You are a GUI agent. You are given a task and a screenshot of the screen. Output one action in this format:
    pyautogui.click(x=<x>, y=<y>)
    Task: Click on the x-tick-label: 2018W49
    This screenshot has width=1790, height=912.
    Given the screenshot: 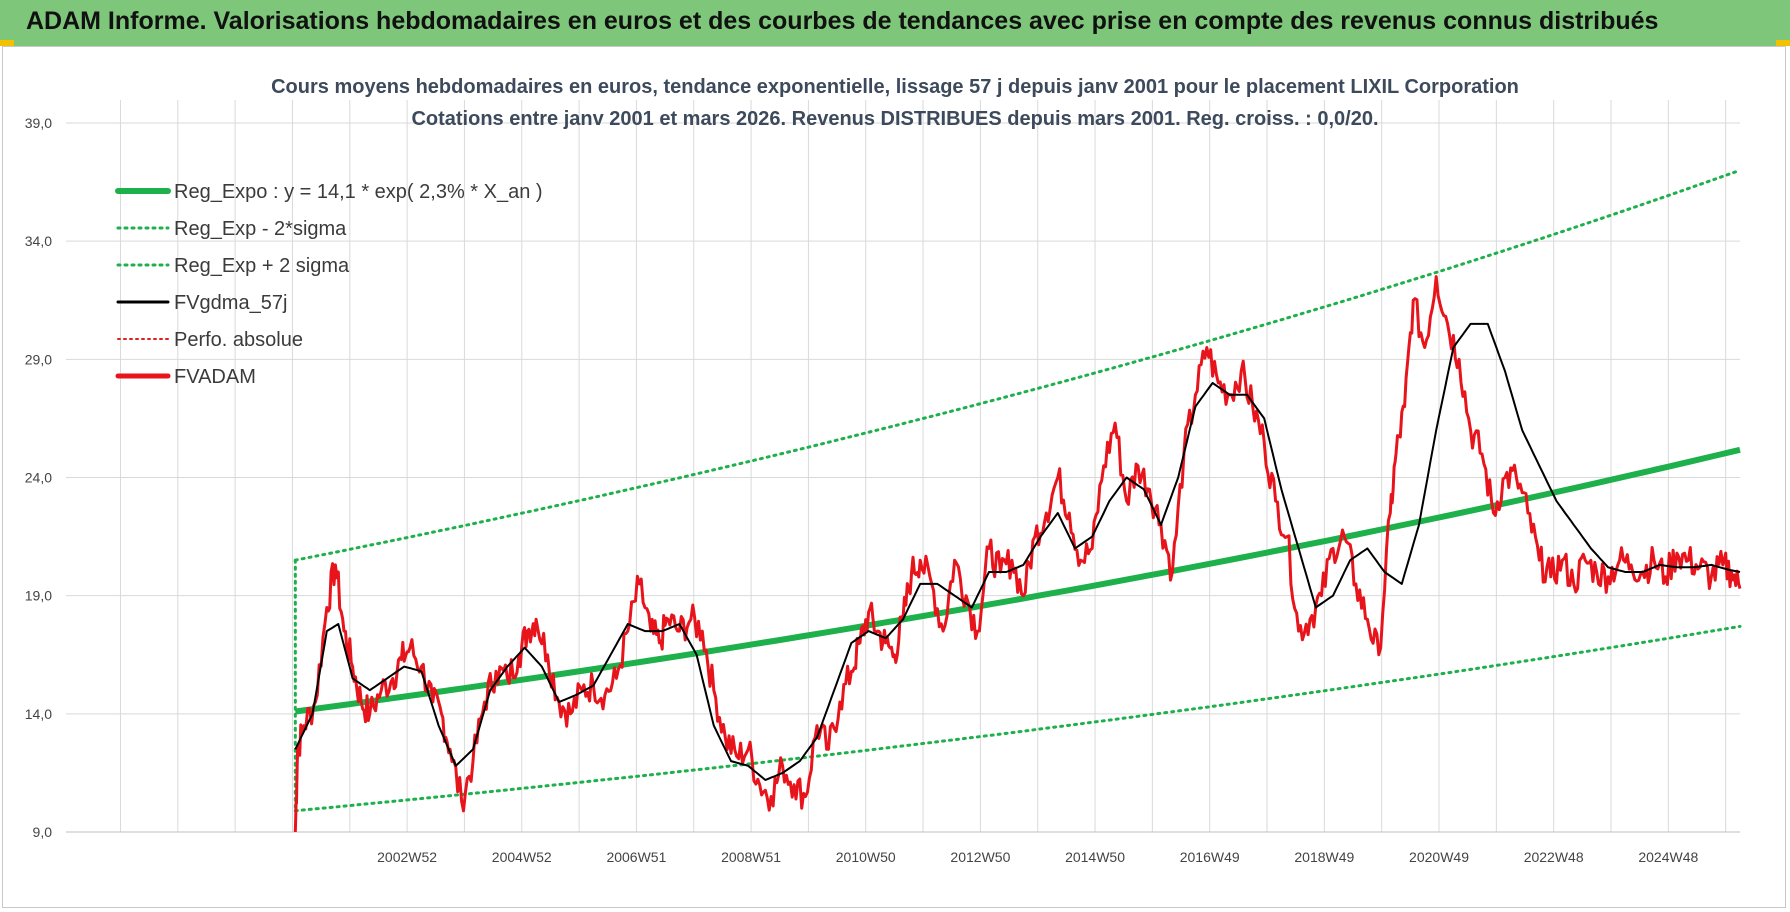 What is the action you would take?
    pyautogui.click(x=1324, y=857)
    